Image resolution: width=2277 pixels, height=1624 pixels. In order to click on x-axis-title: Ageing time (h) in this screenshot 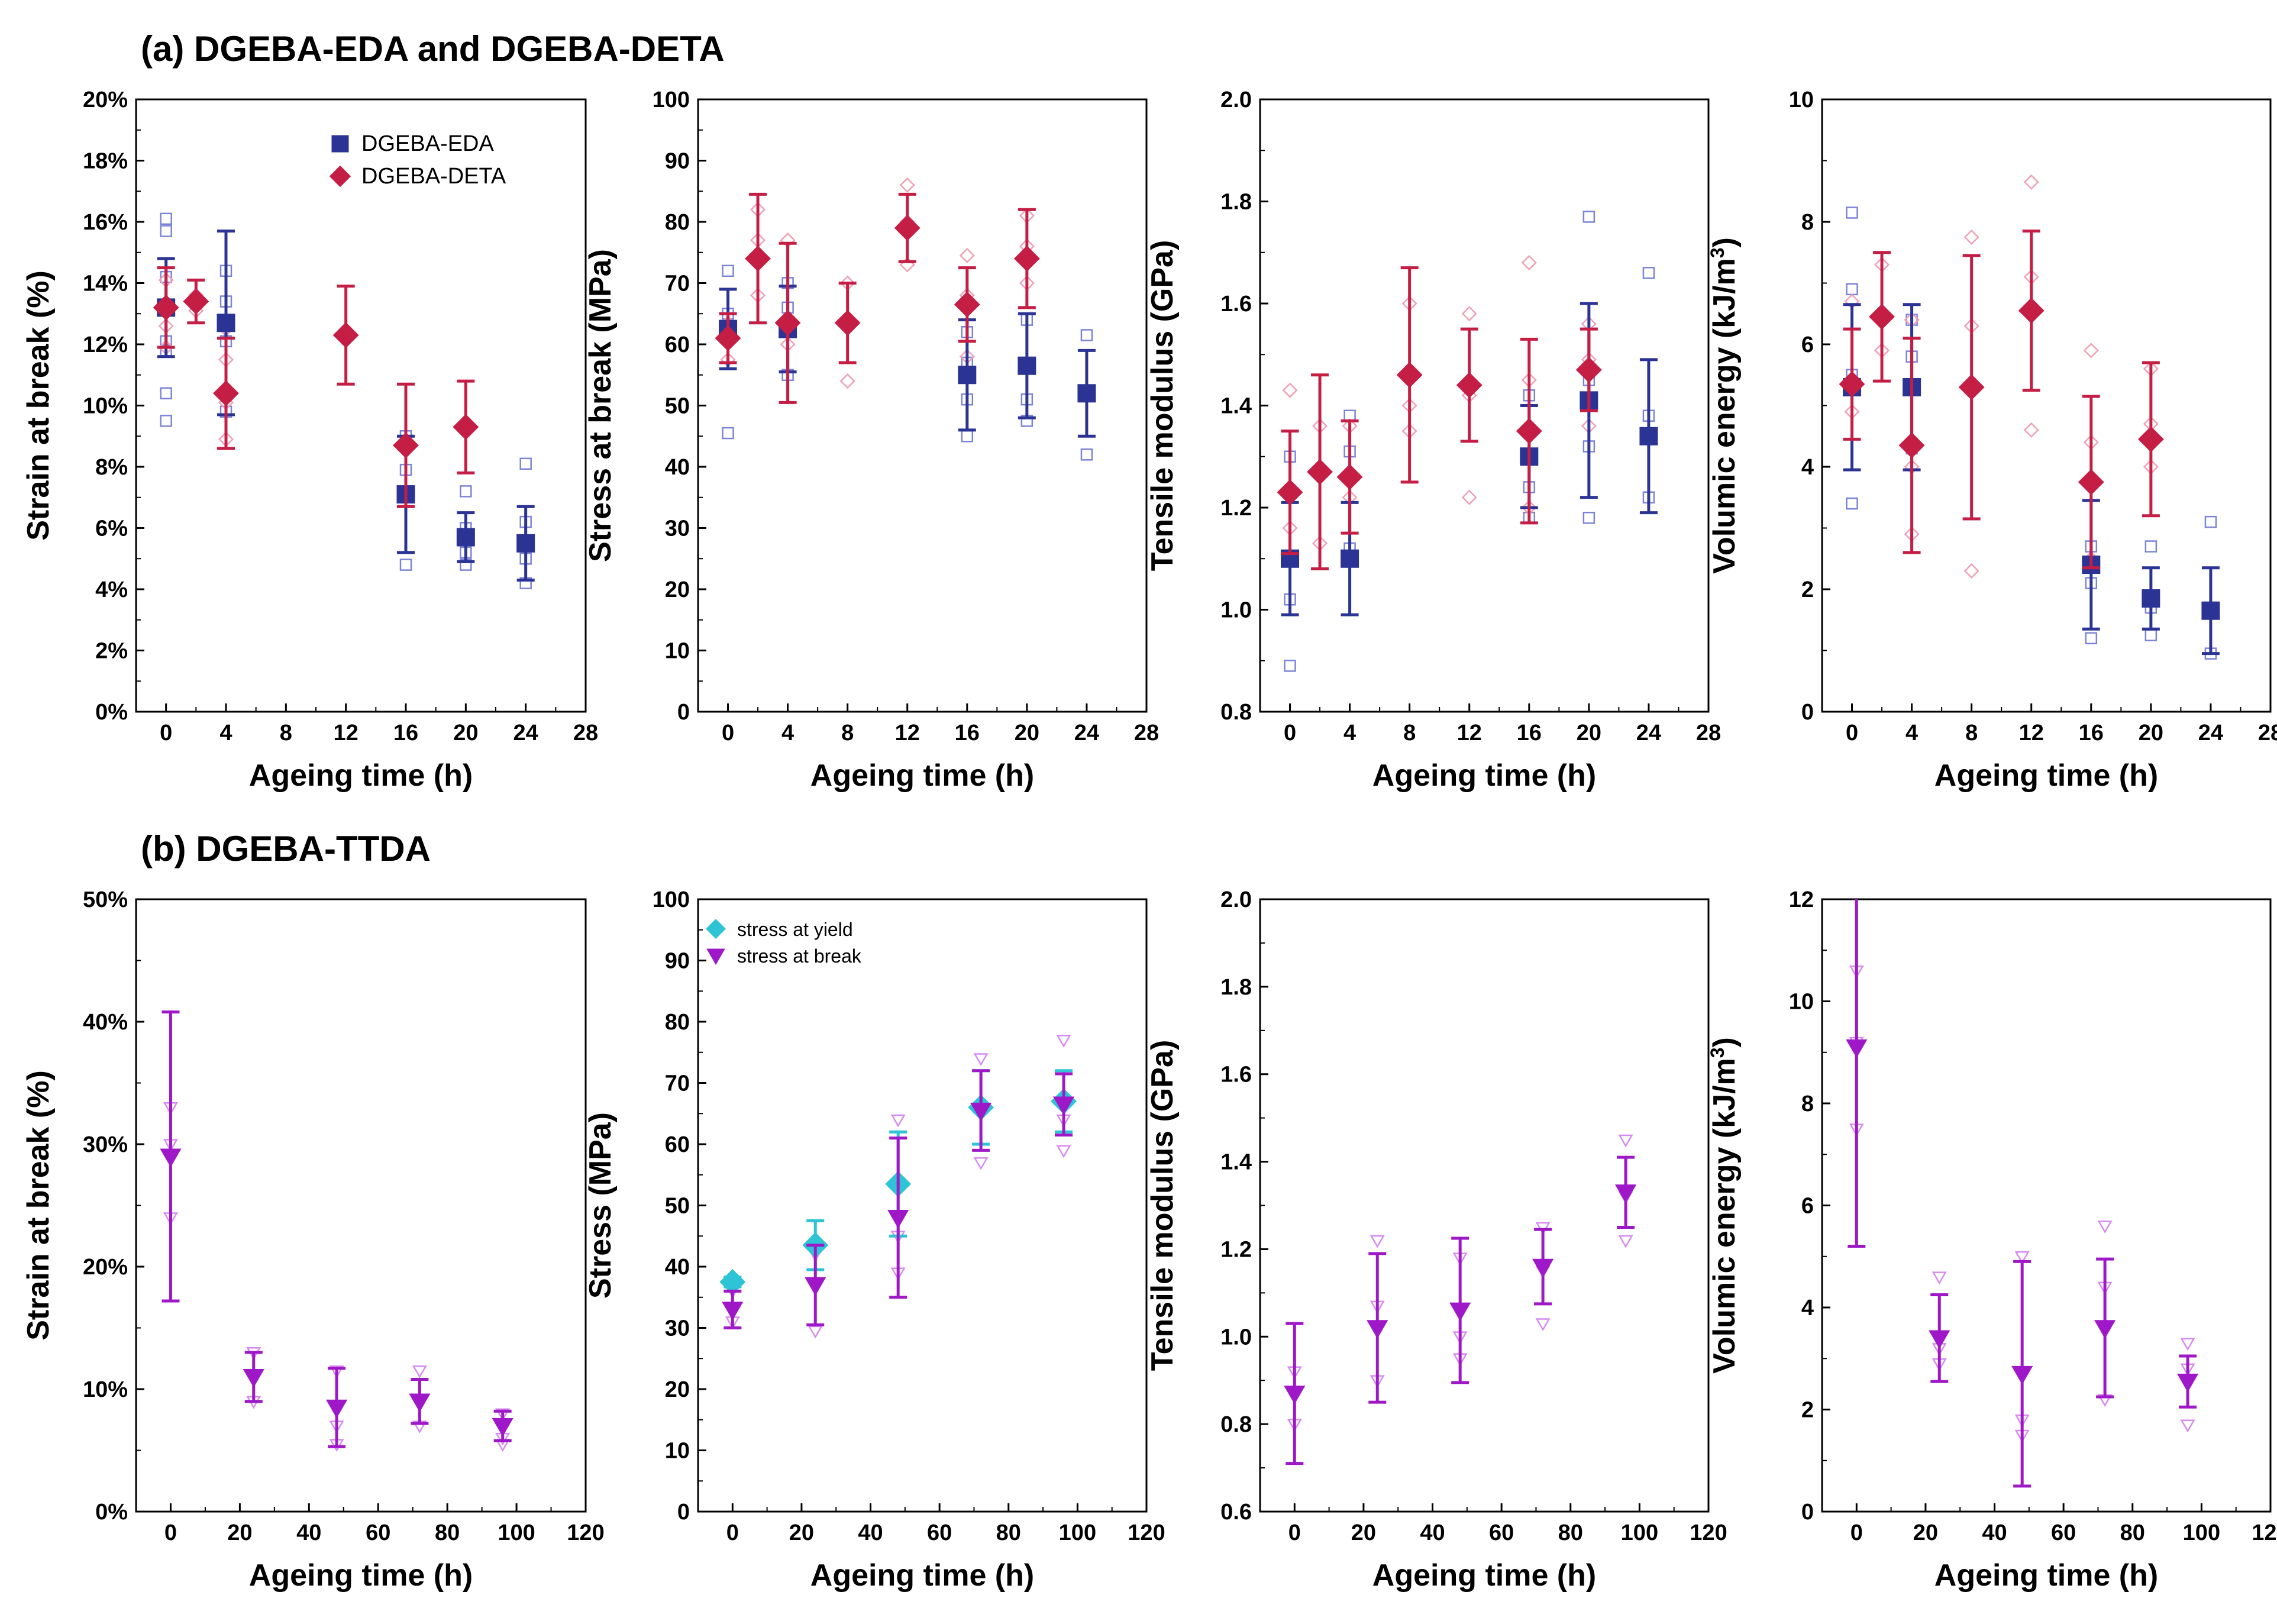, I will do `click(2046, 1575)`.